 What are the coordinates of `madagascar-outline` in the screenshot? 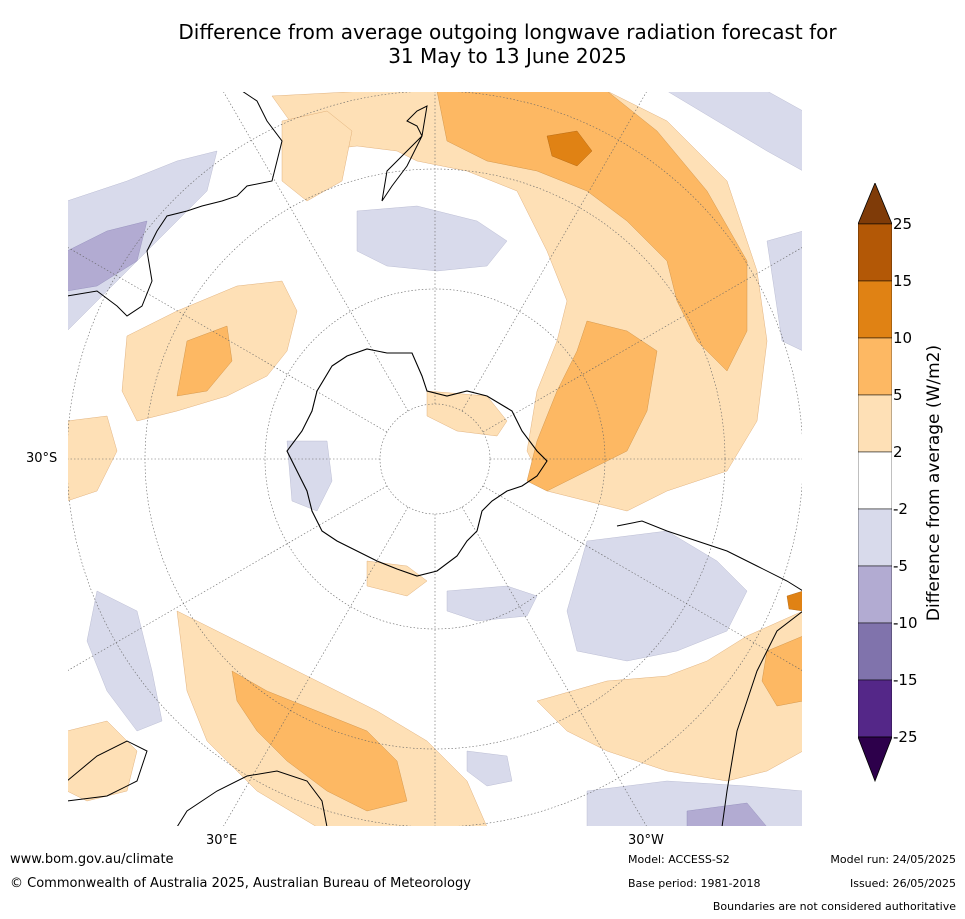 It's located at (107, 771).